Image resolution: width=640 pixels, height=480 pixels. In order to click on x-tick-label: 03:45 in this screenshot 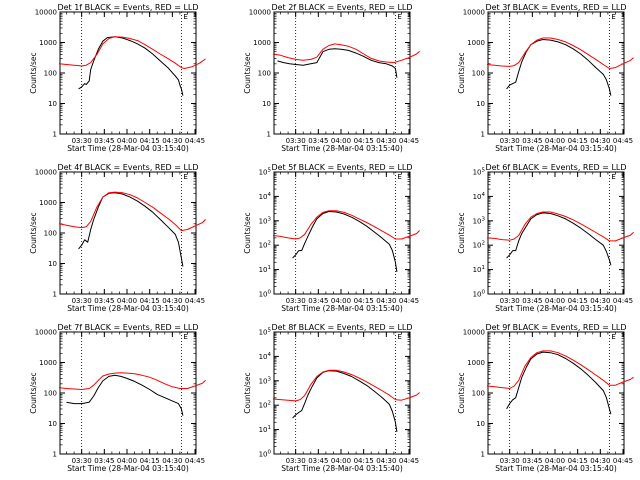, I will do `click(318, 301)`.